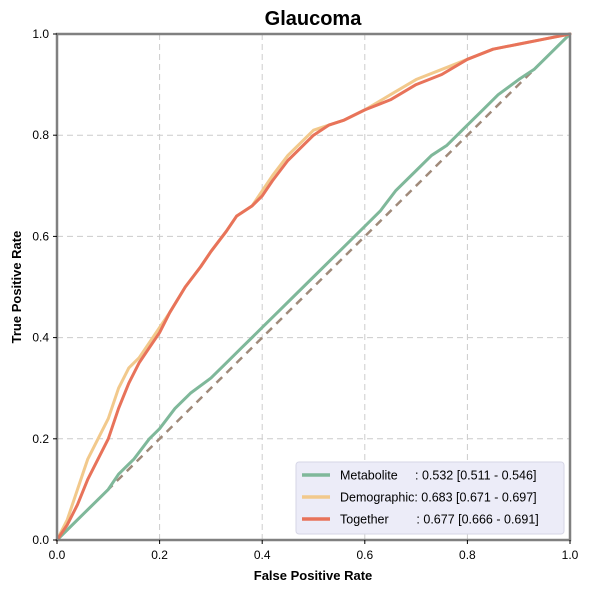 The height and width of the screenshot is (592, 591). What do you see at coordinates (40, 338) in the screenshot?
I see `y-tick-label: 0.4` at bounding box center [40, 338].